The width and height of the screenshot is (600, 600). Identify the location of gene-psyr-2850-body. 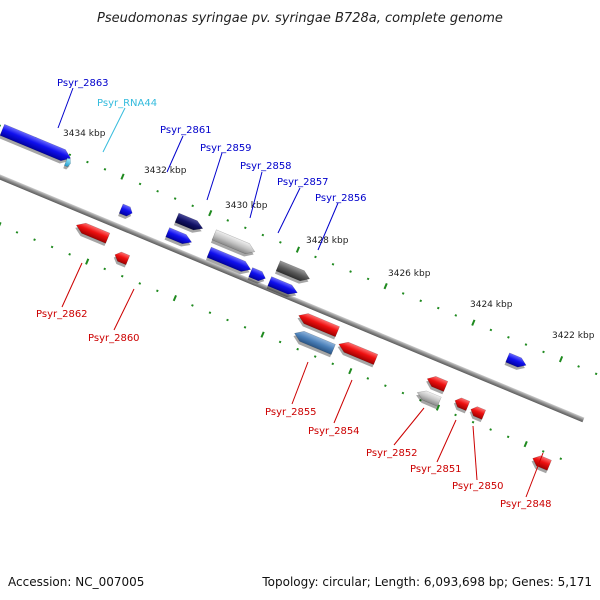
(478, 413).